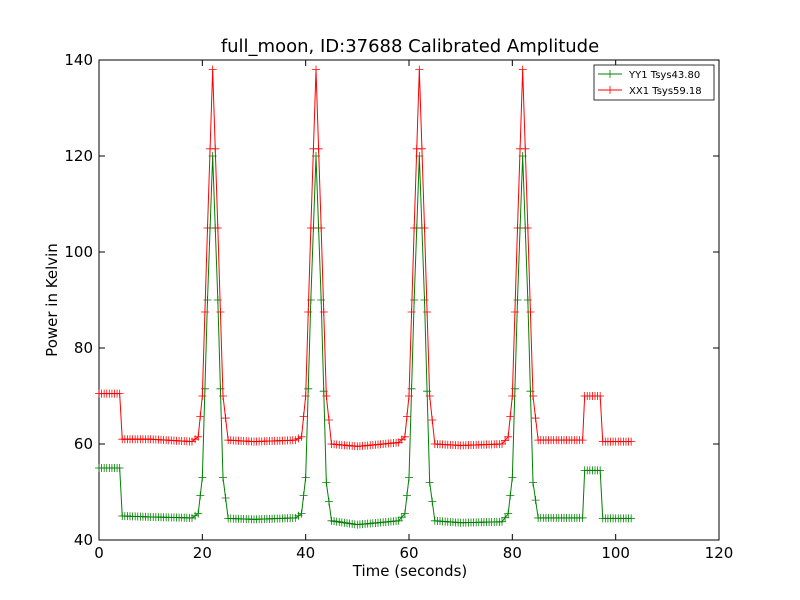  Describe the element at coordinates (83, 540) in the screenshot. I see `y-tick-label: 40` at that location.